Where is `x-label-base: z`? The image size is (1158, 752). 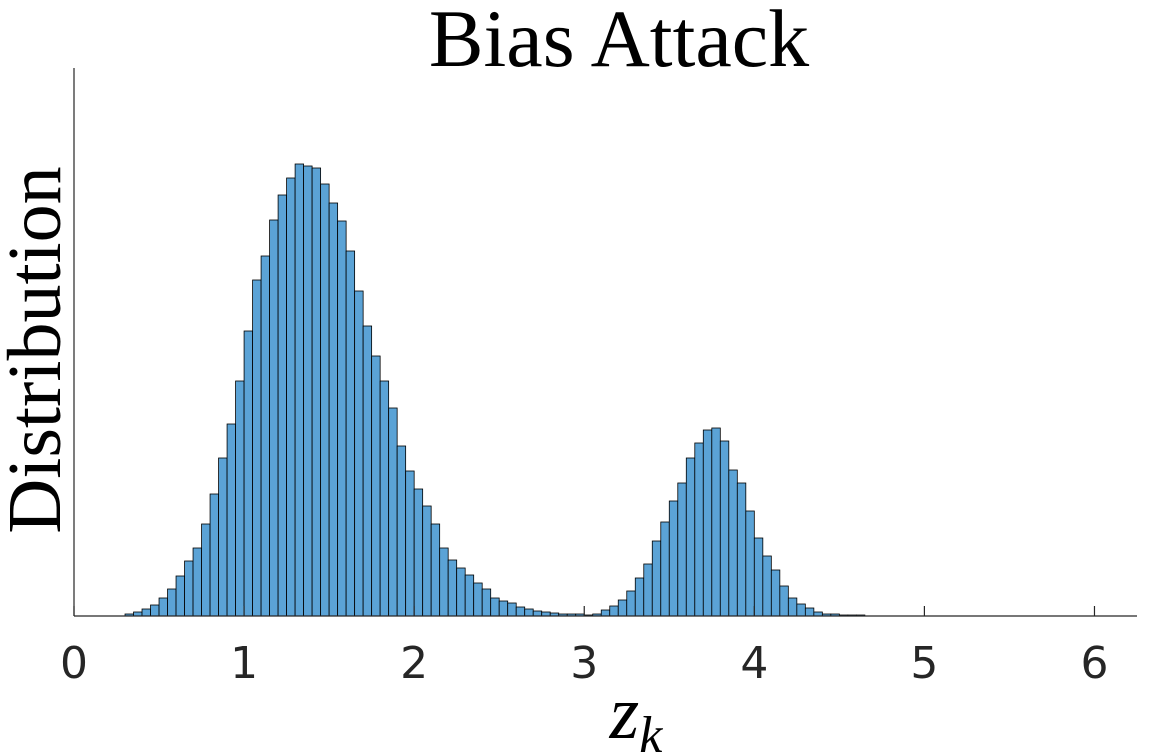 x-label-base: z is located at coordinates (624, 711).